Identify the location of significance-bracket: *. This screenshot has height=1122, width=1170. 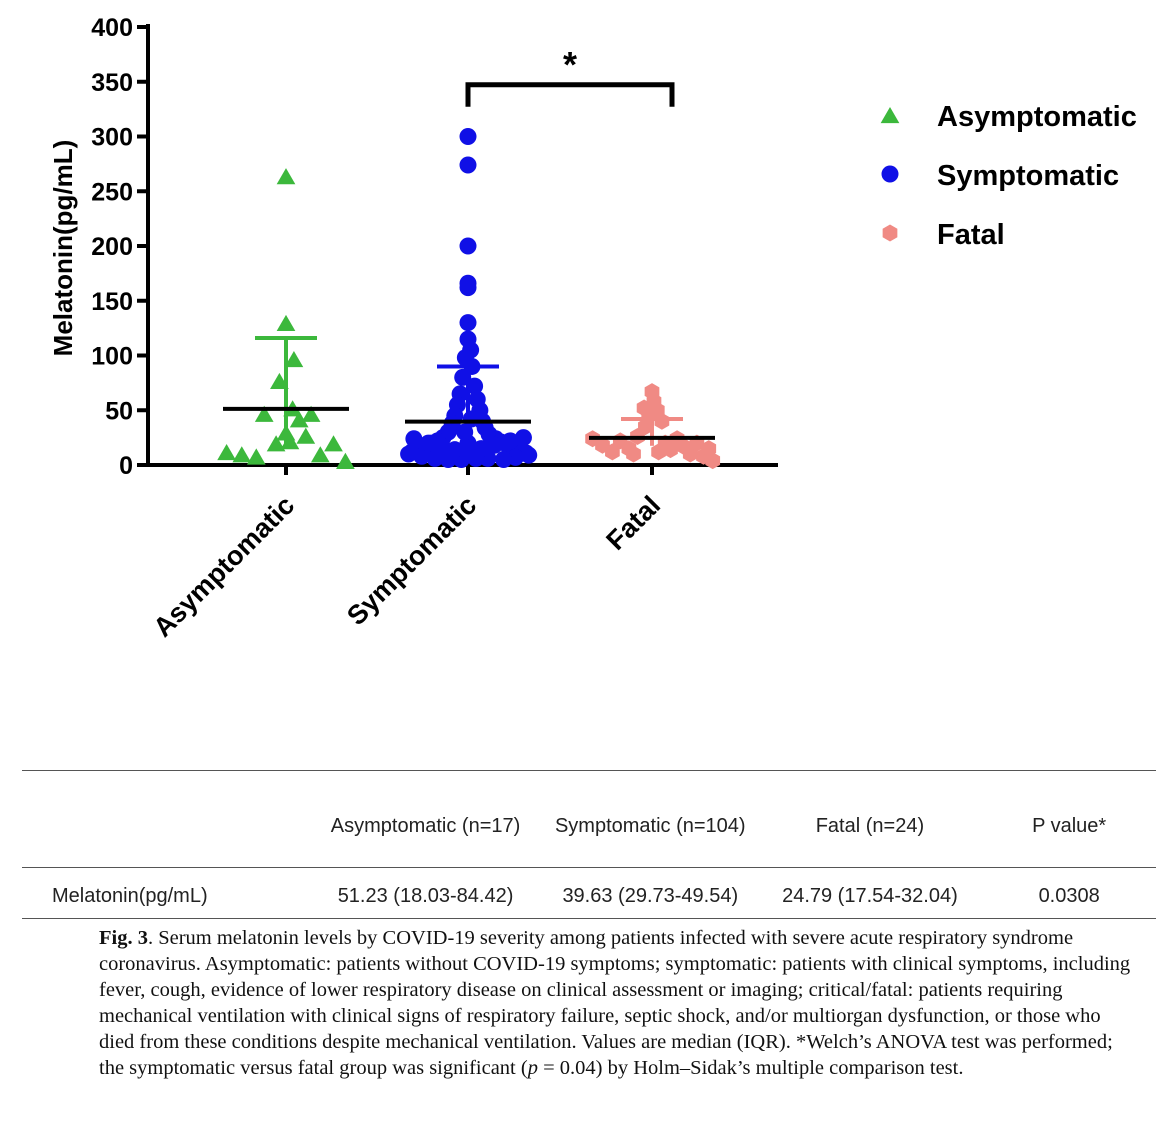
(570, 75).